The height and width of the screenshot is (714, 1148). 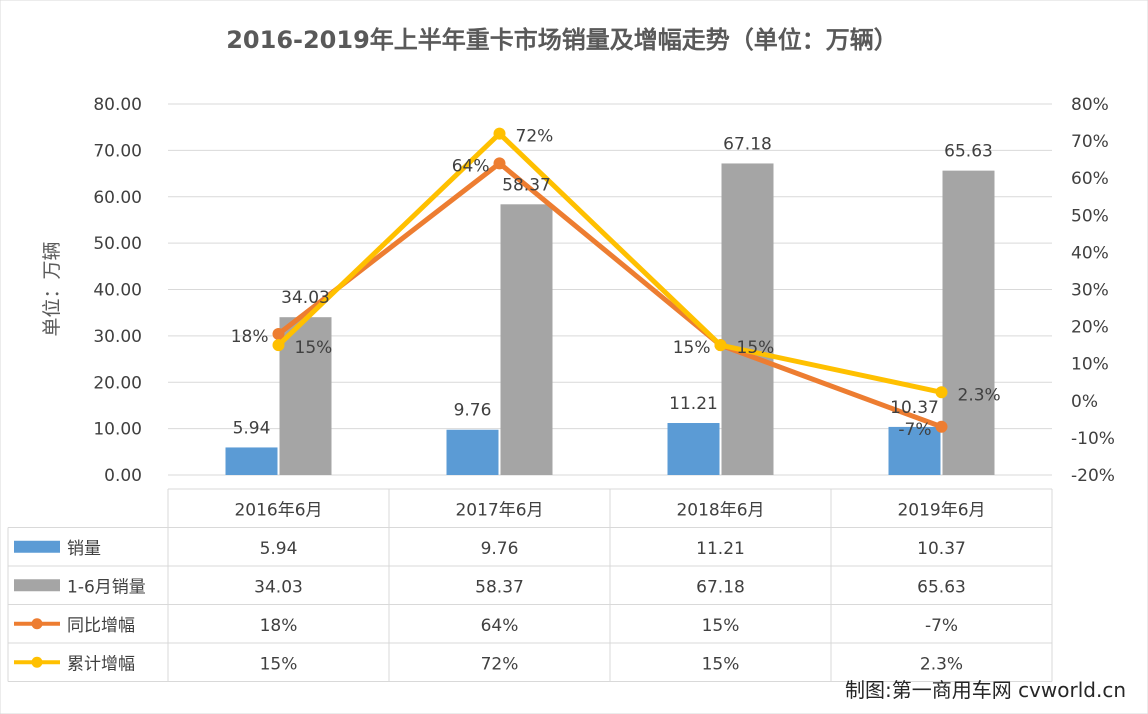 What do you see at coordinates (500, 664) in the screenshot?
I see `table-cell: 72%` at bounding box center [500, 664].